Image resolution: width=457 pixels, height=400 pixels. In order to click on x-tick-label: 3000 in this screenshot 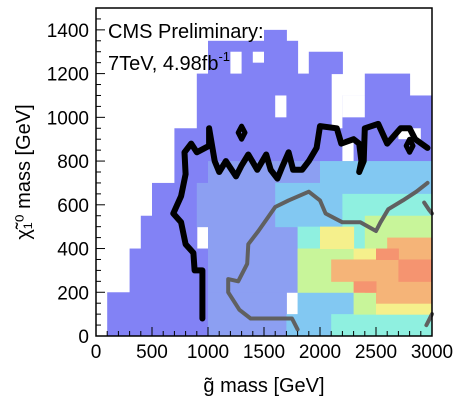, I will do `click(432, 352)`.